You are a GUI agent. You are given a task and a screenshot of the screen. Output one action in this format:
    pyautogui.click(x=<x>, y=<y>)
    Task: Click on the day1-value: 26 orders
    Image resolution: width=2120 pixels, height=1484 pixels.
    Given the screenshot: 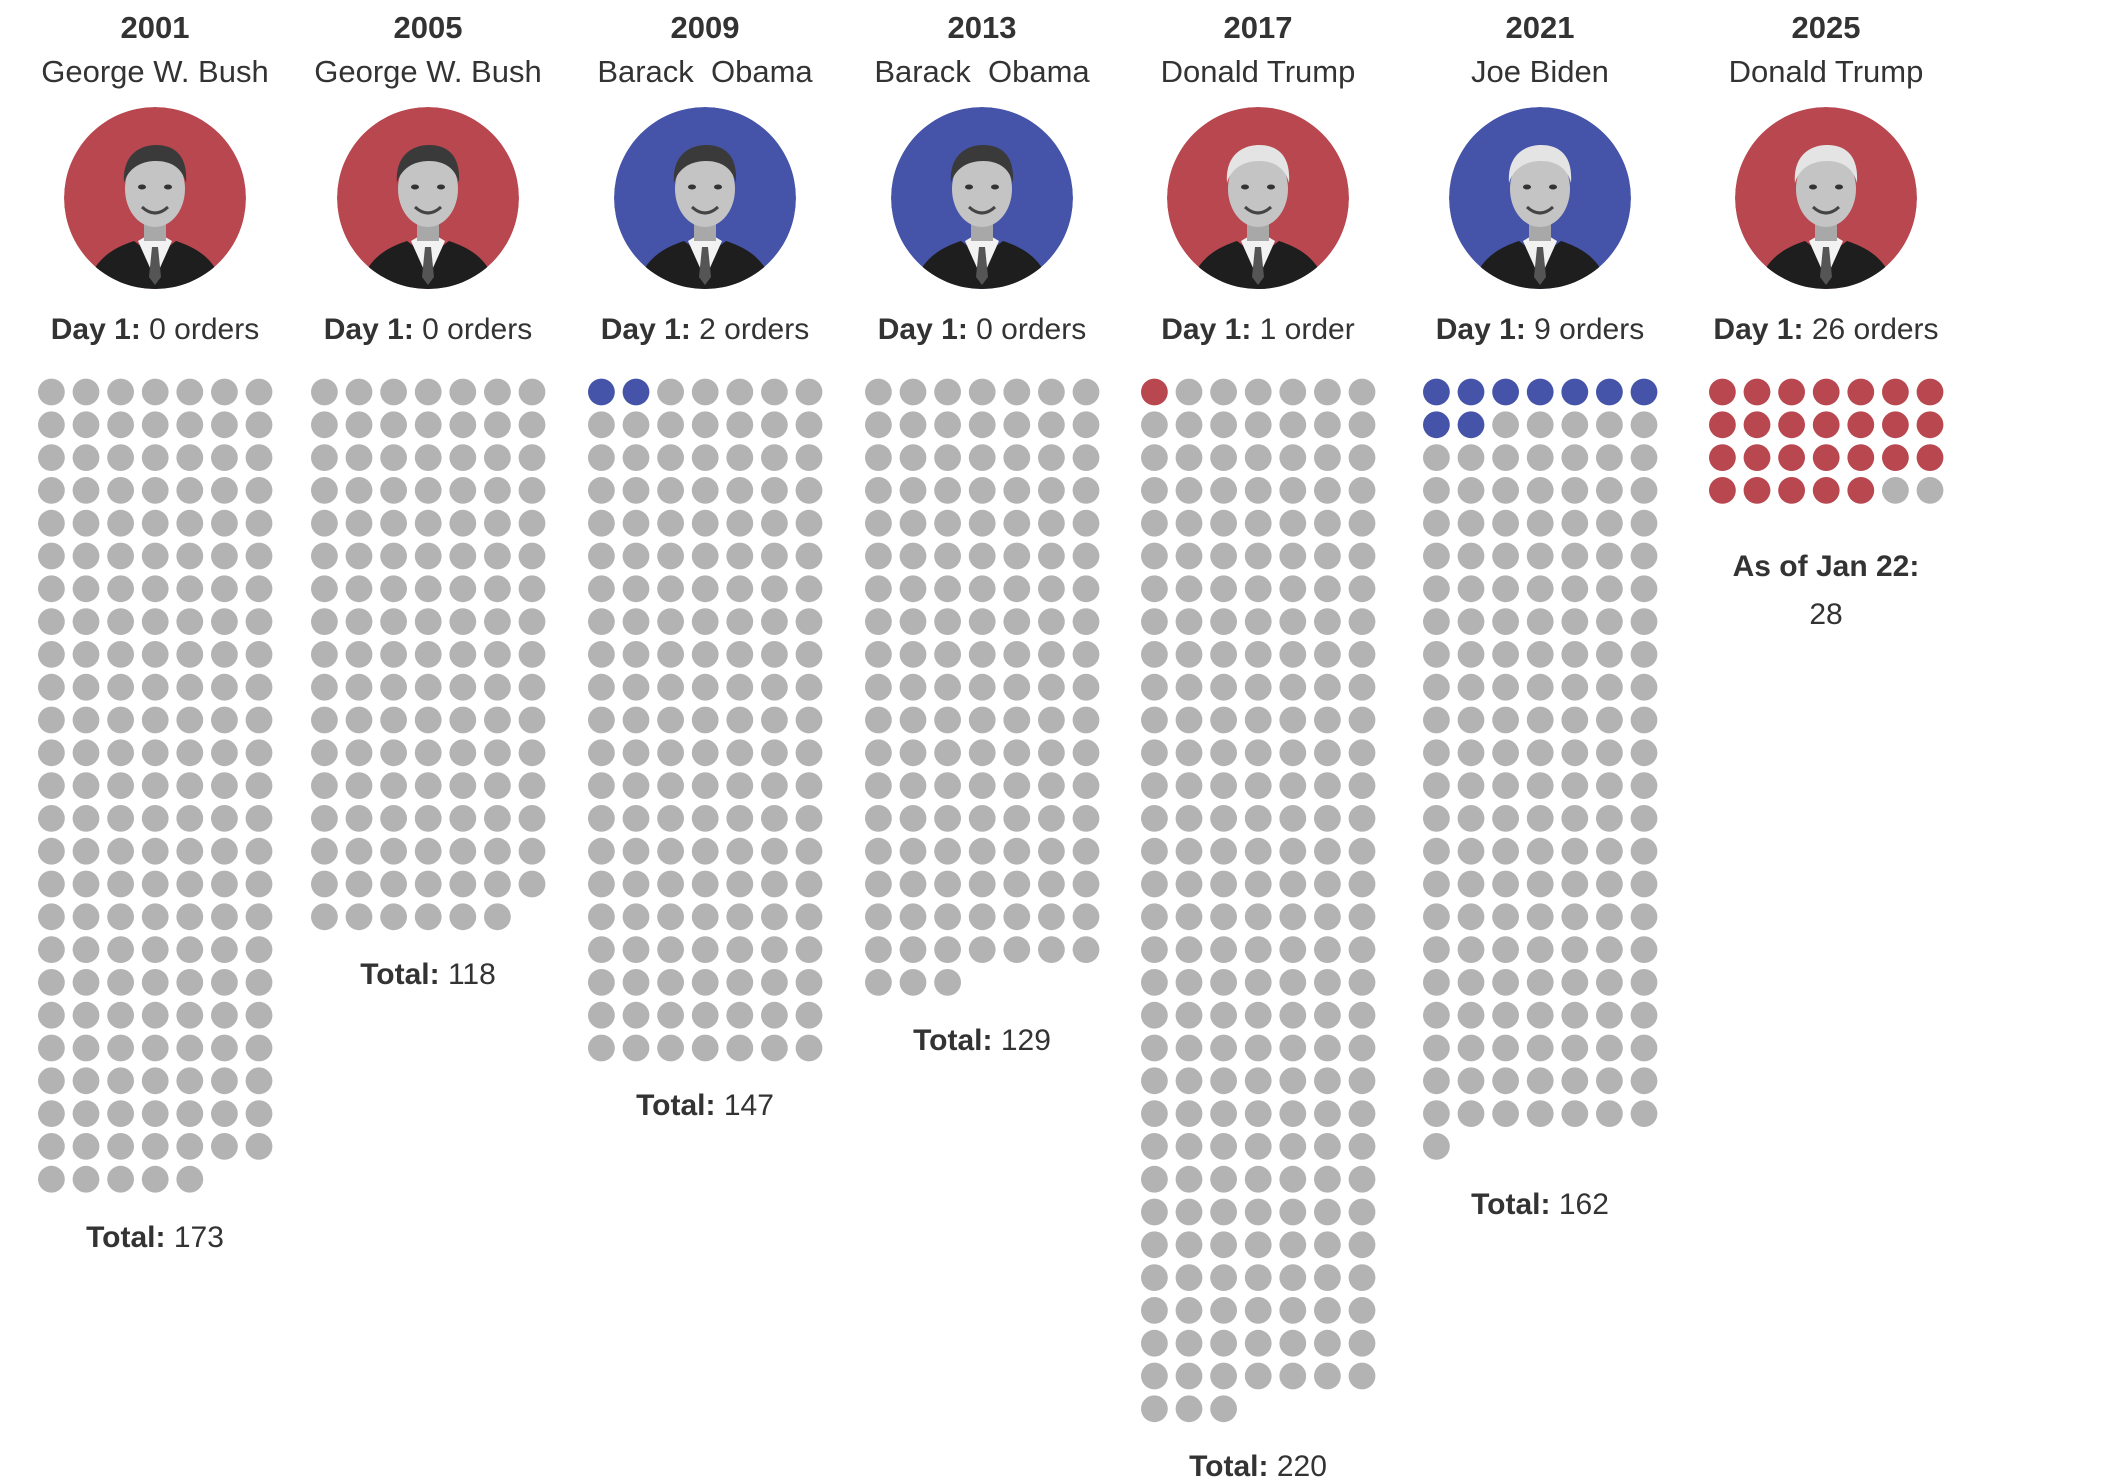 What is the action you would take?
    pyautogui.click(x=1875, y=329)
    